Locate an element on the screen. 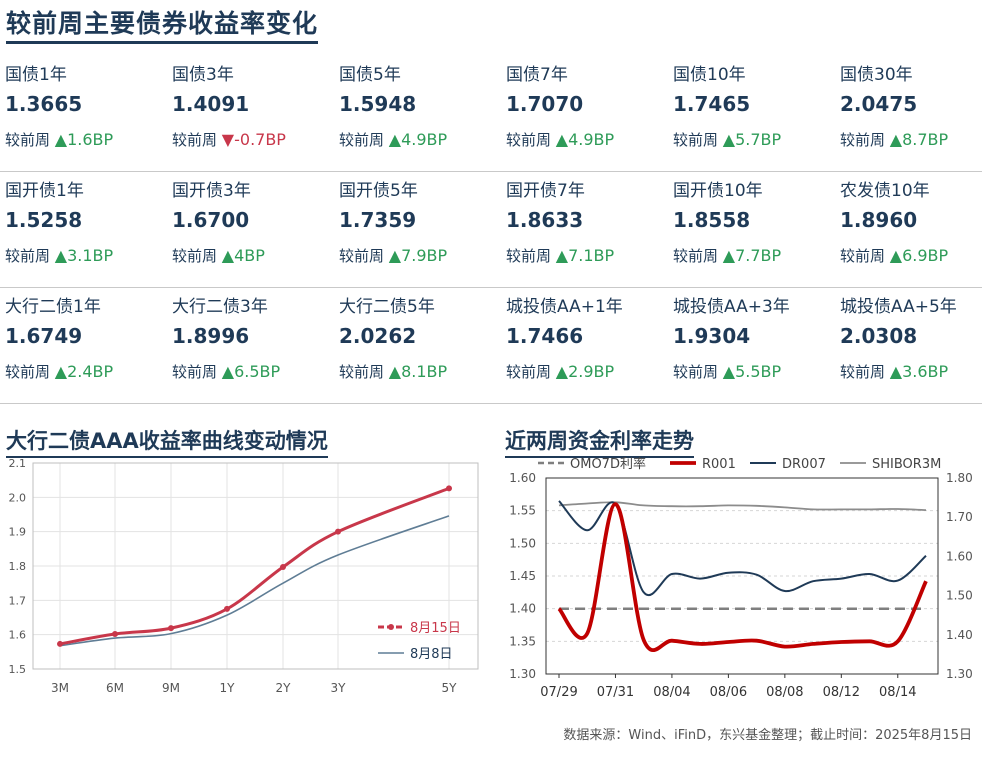  bond-name: 大行二债1年 is located at coordinates (53, 307).